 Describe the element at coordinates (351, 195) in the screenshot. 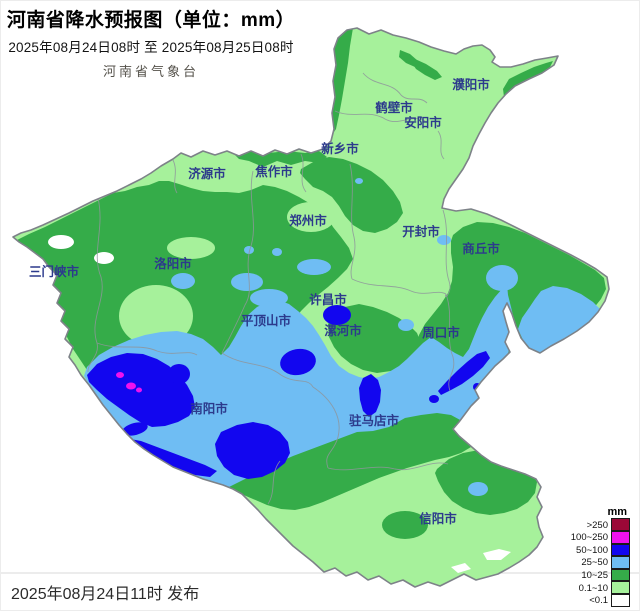

I see `zone-green-zhengzhou-east` at that location.